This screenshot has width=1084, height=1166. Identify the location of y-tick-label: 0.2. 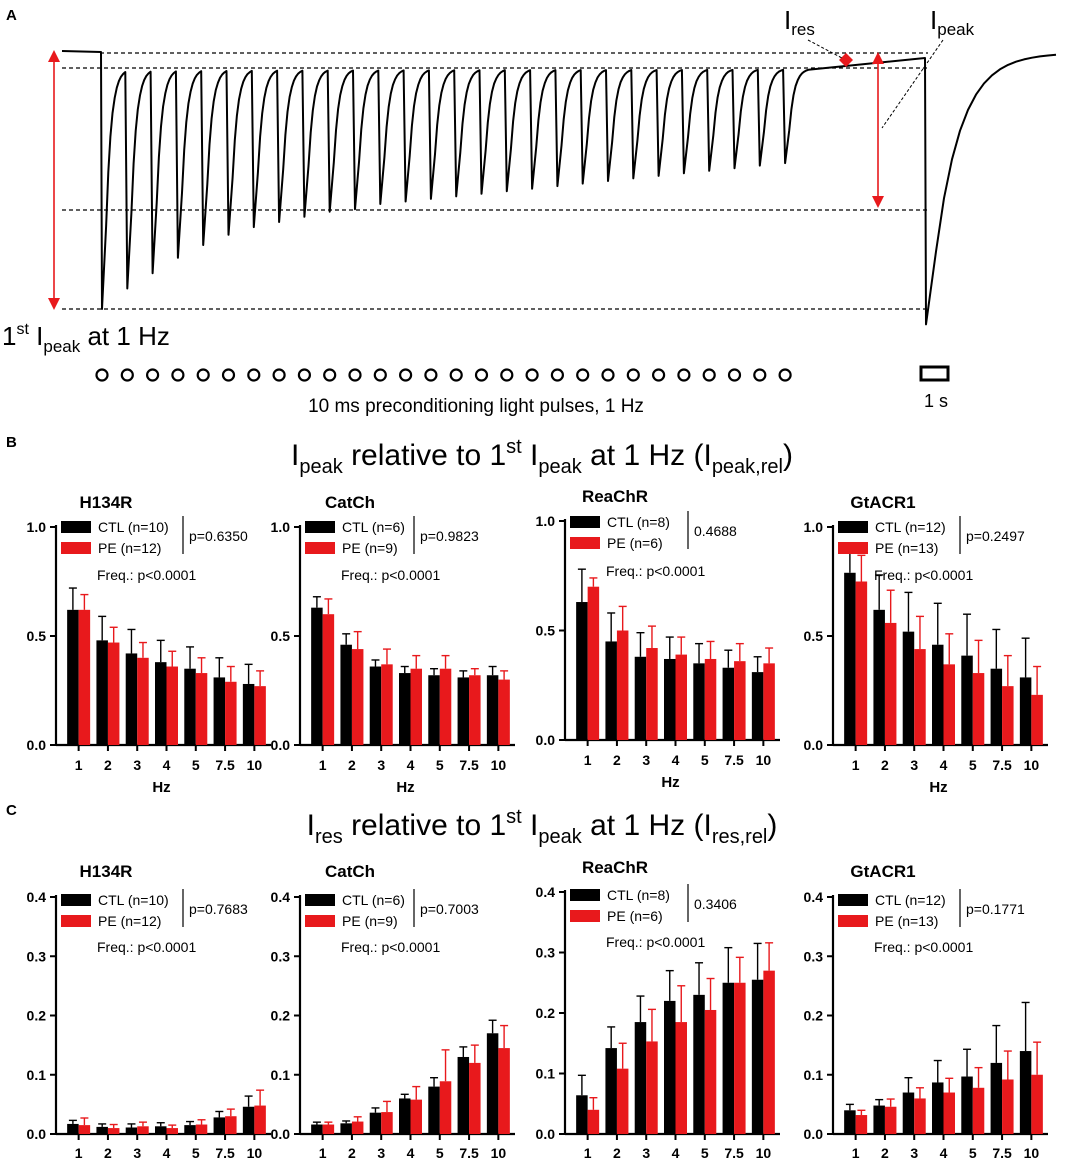
(814, 1016).